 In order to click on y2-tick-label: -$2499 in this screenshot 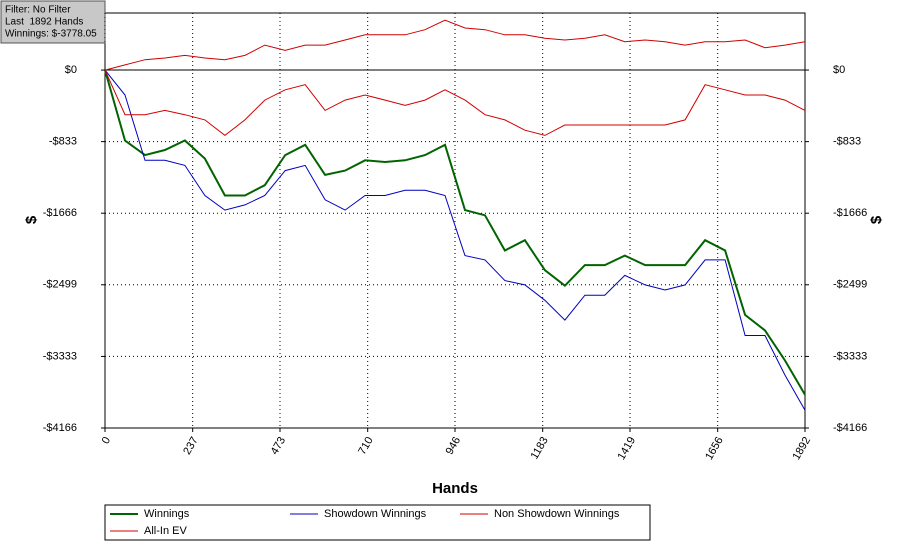, I will do `click(850, 285)`.